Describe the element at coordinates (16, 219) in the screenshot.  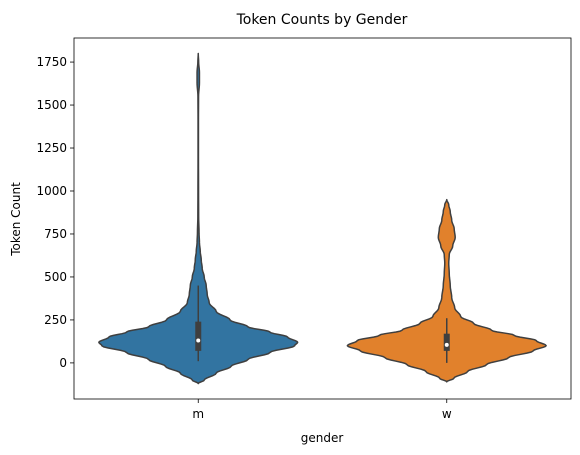
I see `y-axis-title: Token Count` at that location.